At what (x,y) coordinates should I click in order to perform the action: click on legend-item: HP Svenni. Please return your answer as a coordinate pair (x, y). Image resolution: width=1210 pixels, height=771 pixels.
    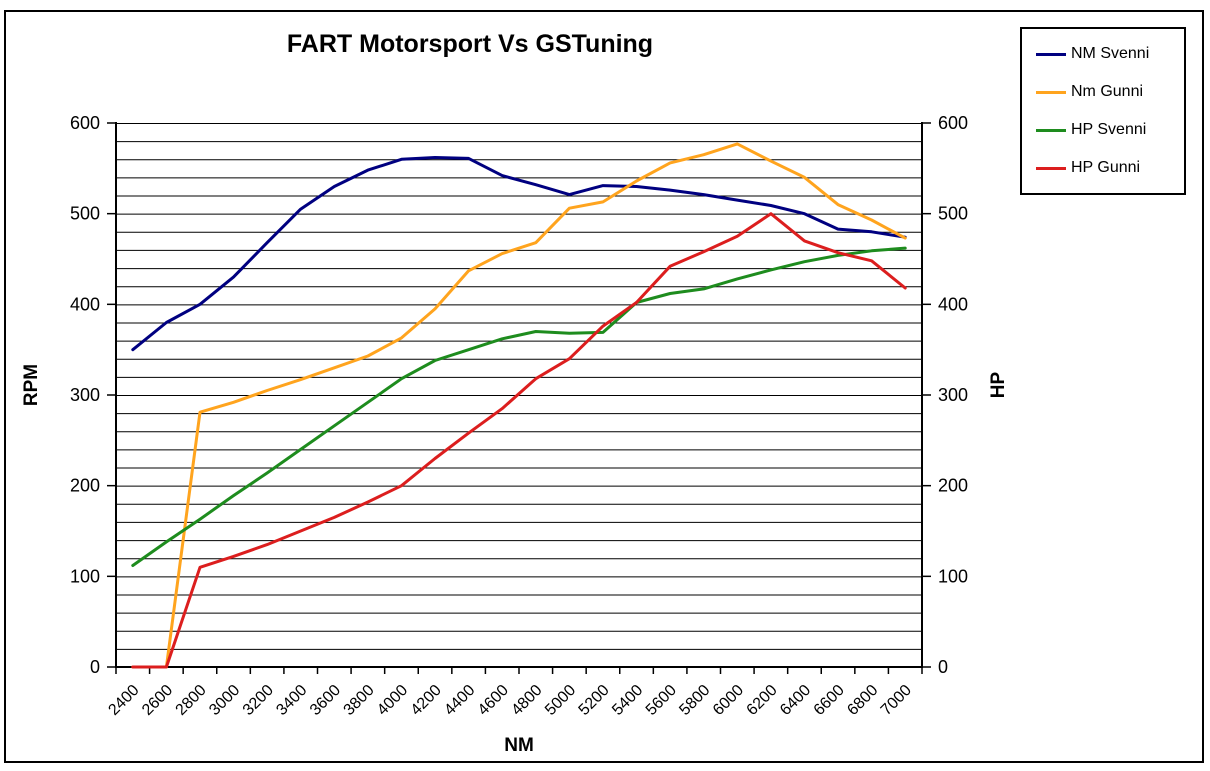
    Looking at the image, I should click on (1108, 130).